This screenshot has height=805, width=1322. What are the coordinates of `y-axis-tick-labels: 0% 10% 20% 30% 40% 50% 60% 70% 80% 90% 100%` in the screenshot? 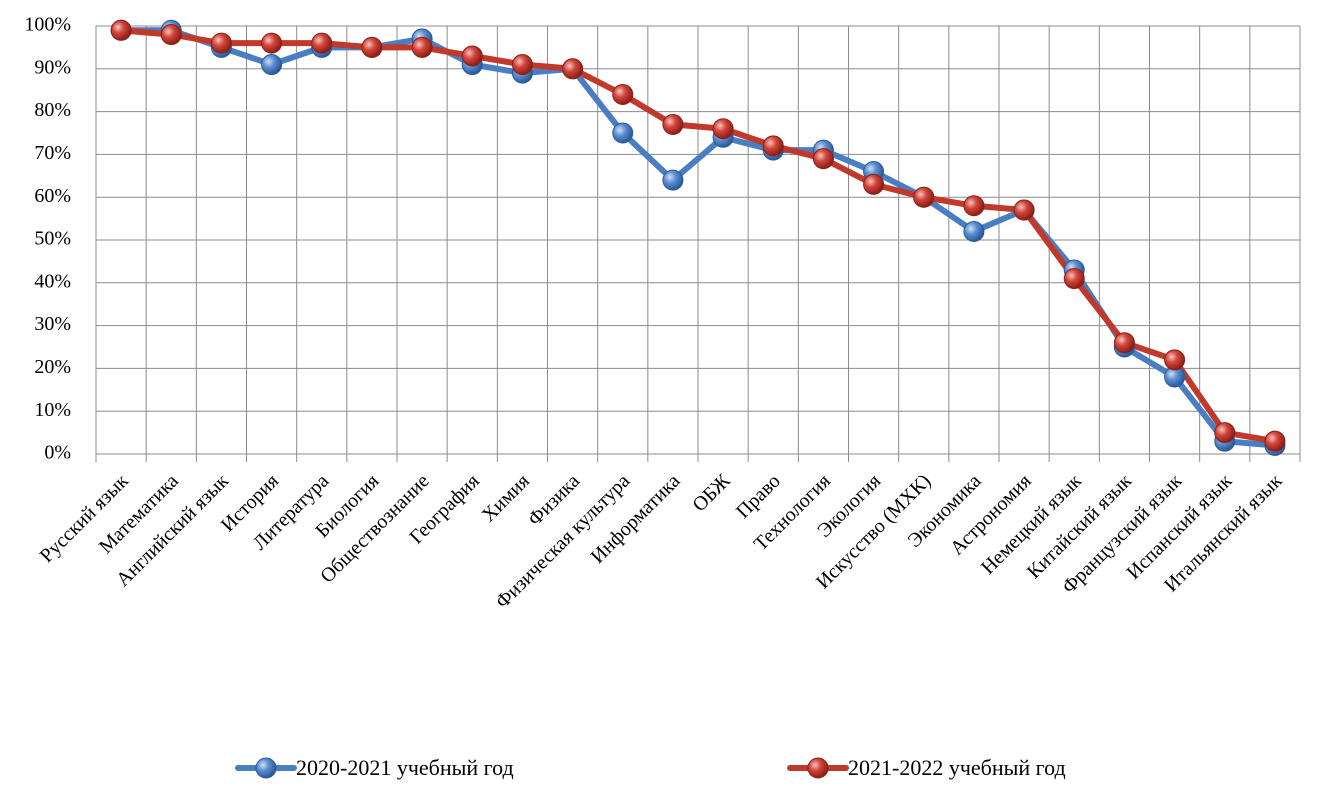 It's located at (47, 239).